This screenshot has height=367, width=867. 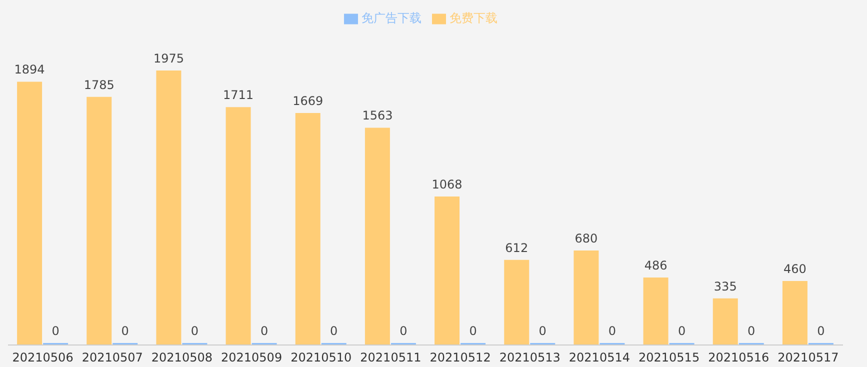 What do you see at coordinates (321, 357) in the screenshot?
I see `x-tick-label: 20210510` at bounding box center [321, 357].